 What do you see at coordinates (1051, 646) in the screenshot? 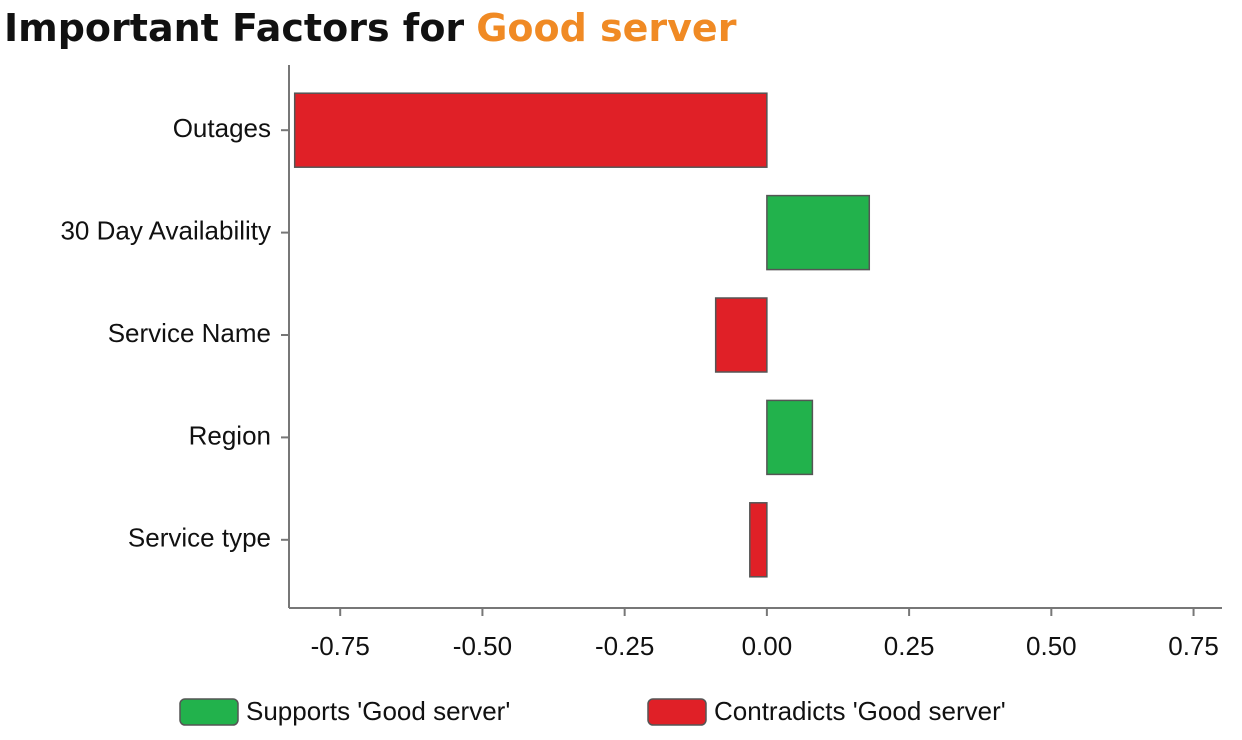
I see `x-tick-label: 0.50` at bounding box center [1051, 646].